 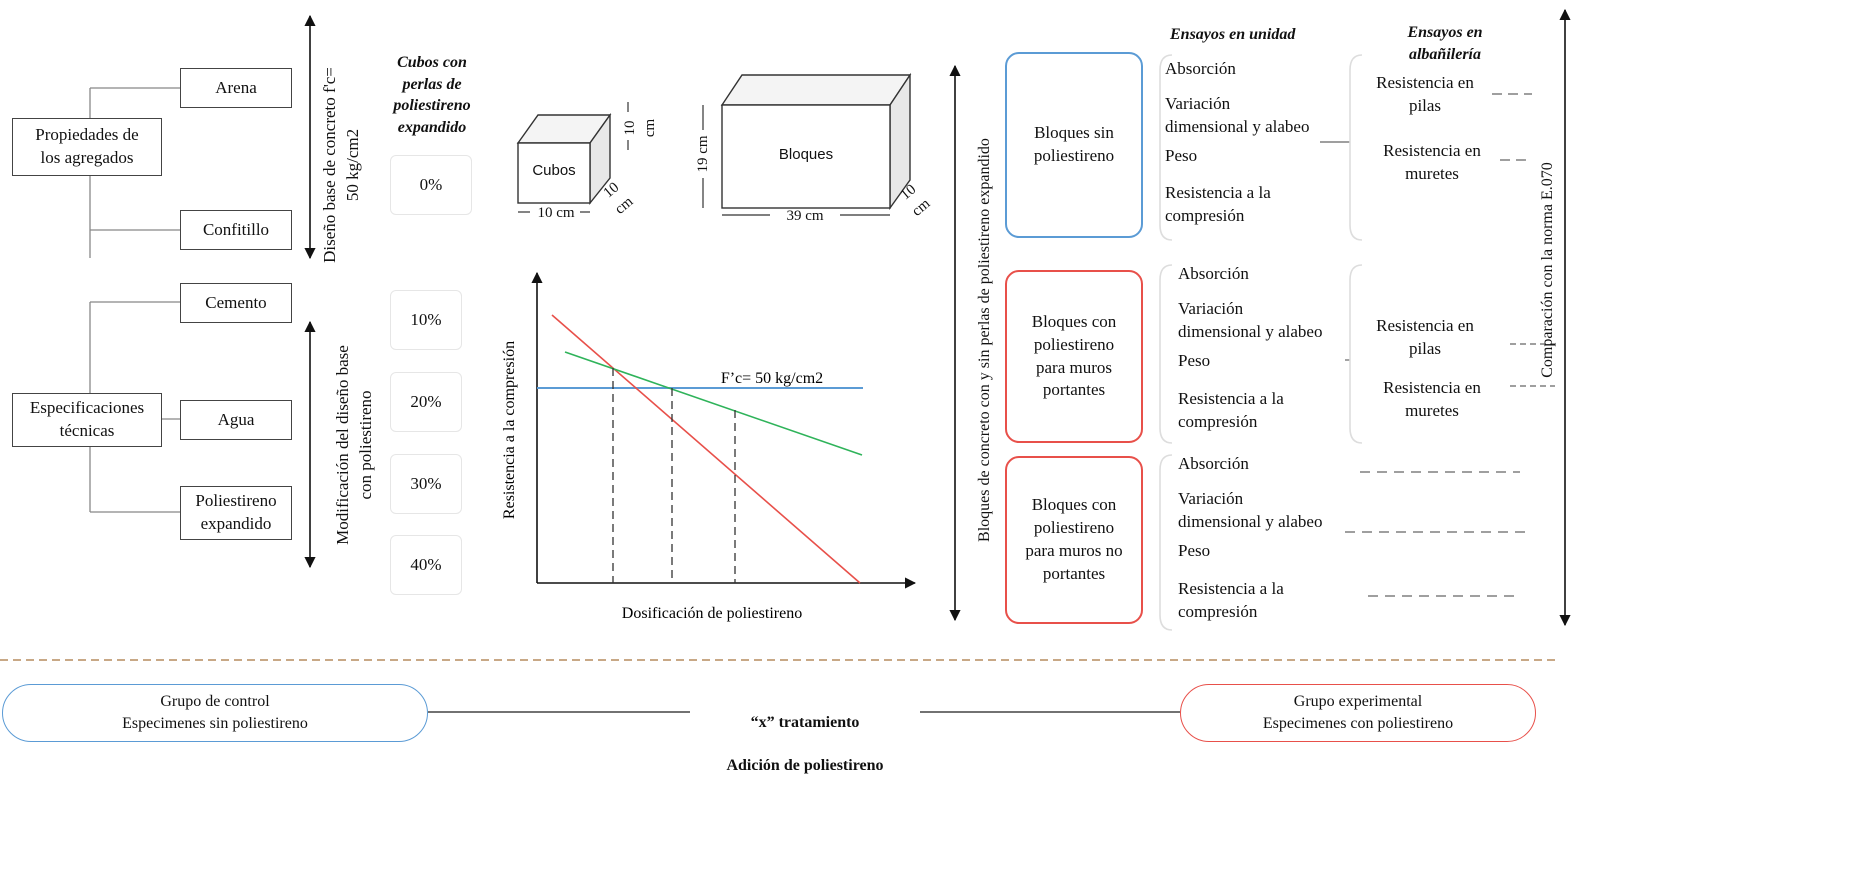 What do you see at coordinates (1074, 145) in the screenshot?
I see `block-card-control: Bloques sin poliestireno` at bounding box center [1074, 145].